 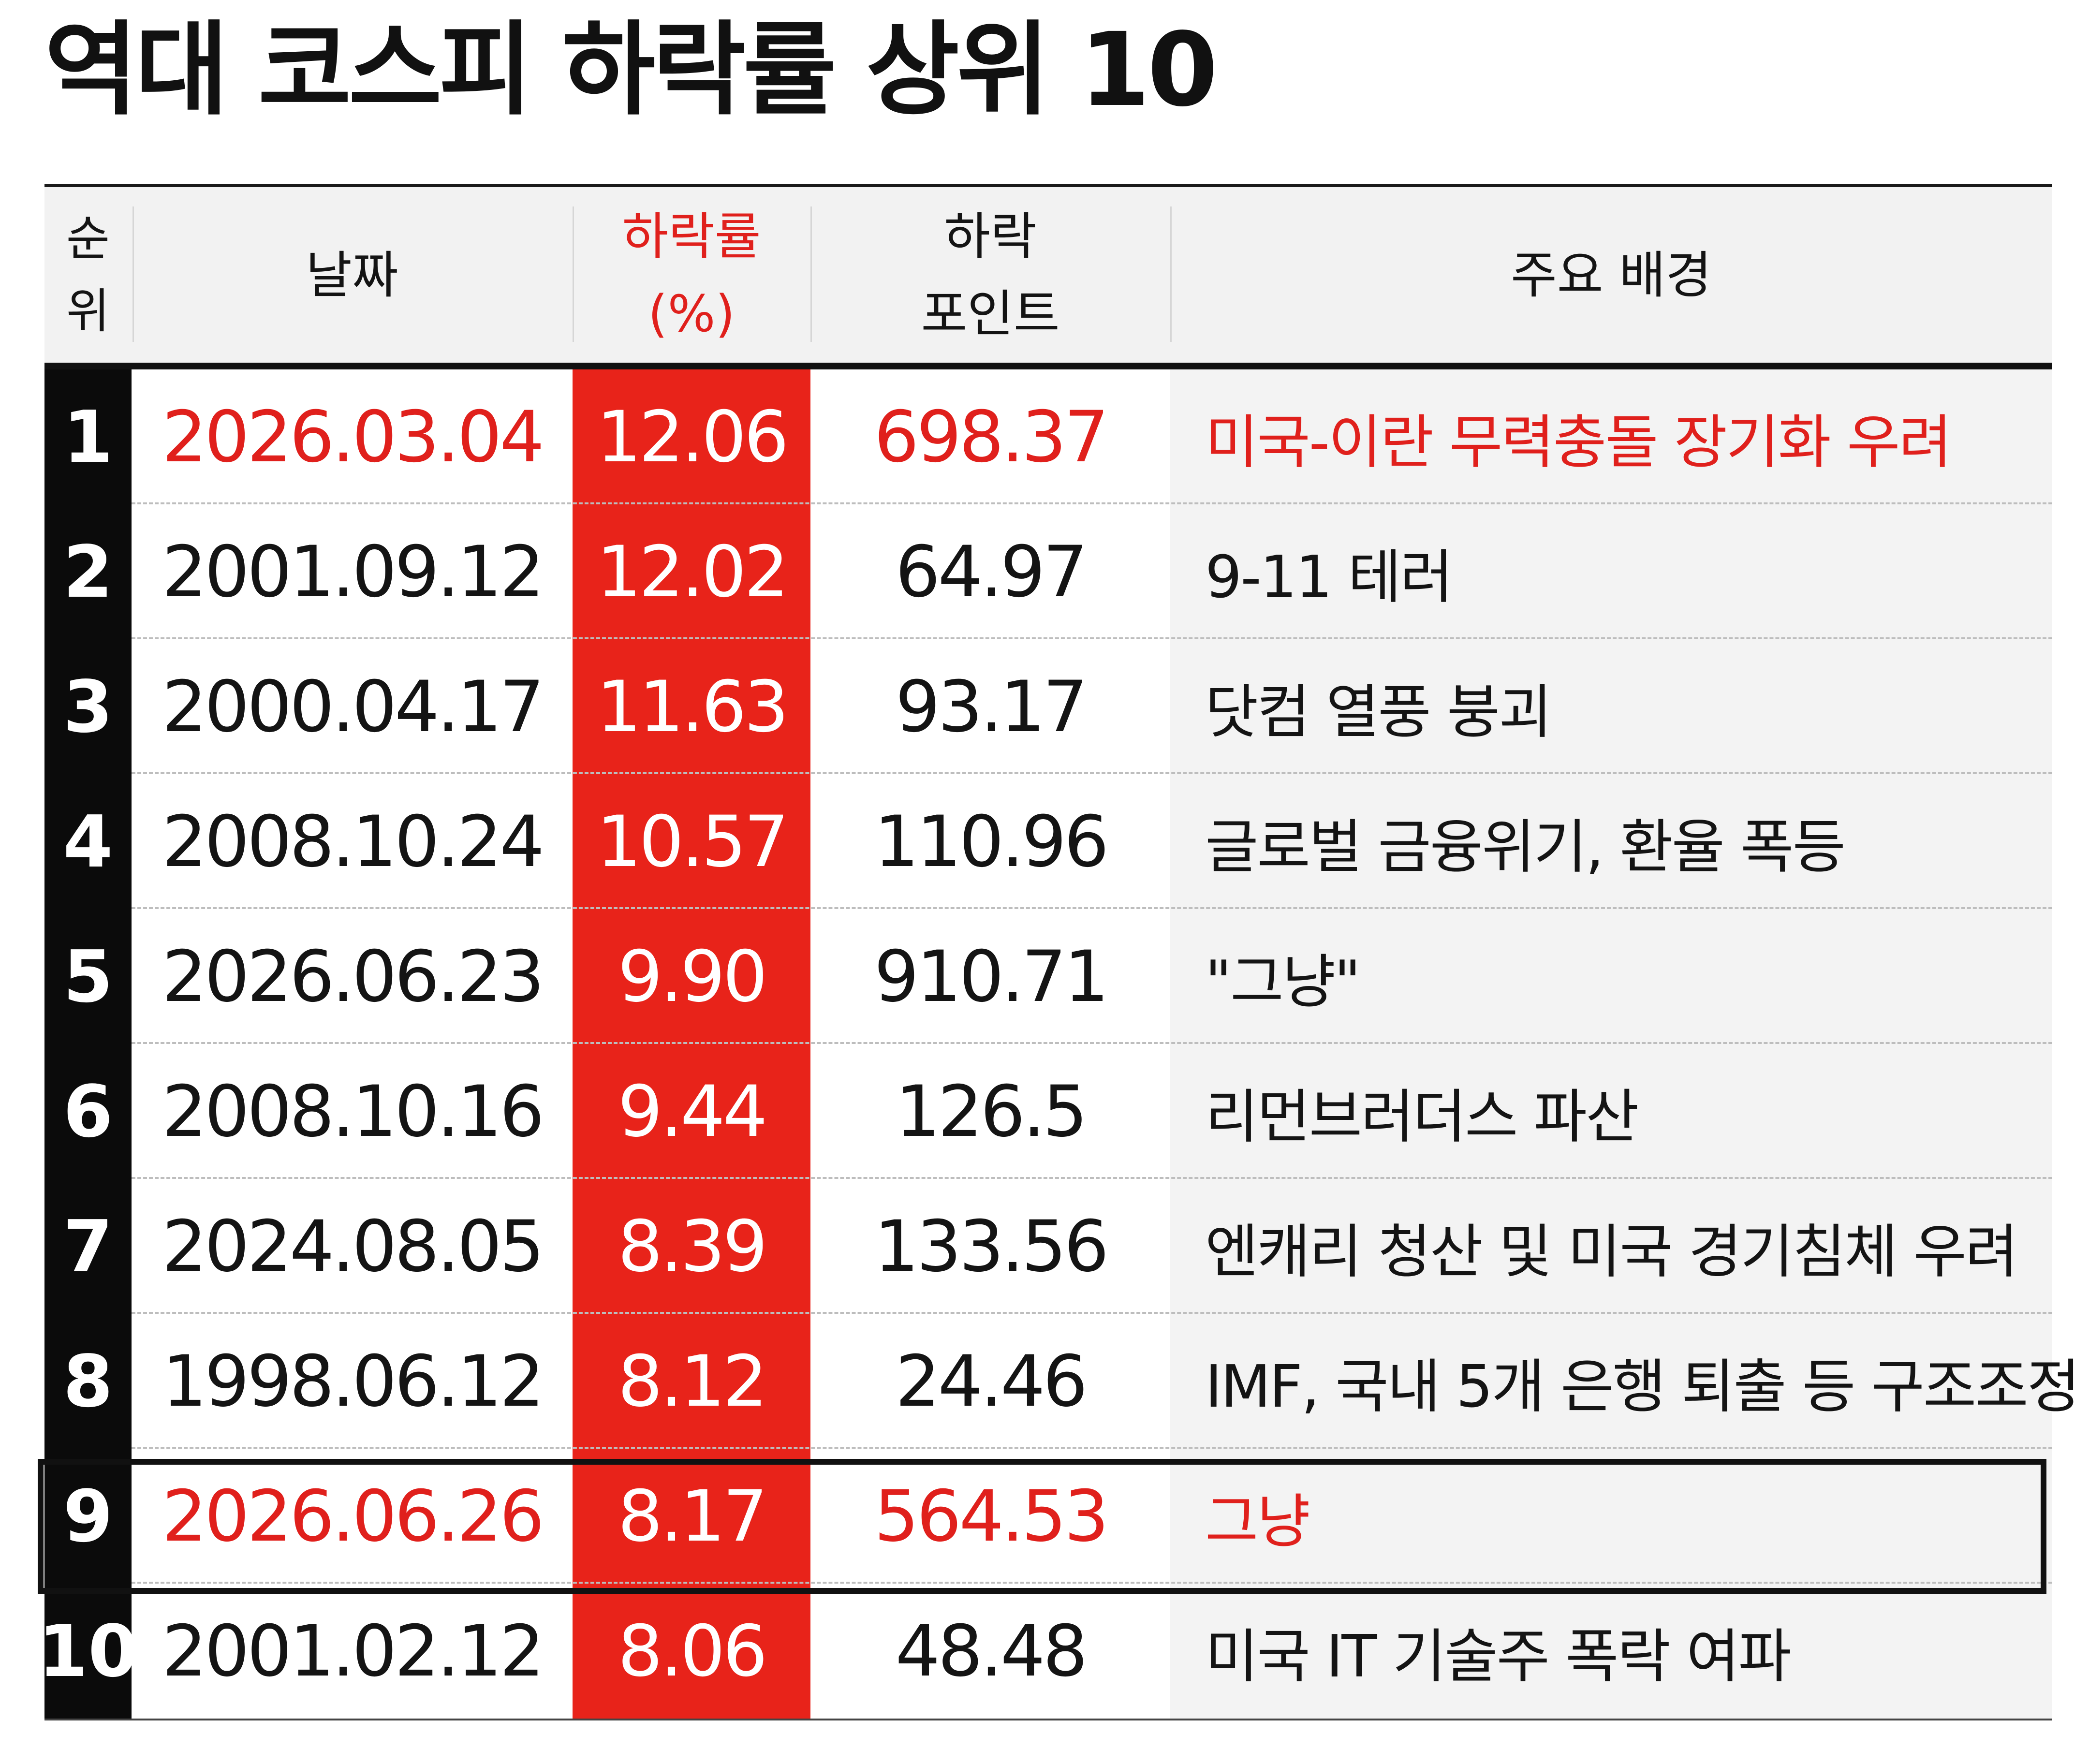 I want to click on points-cell: 133.56, so click(x=991, y=1246).